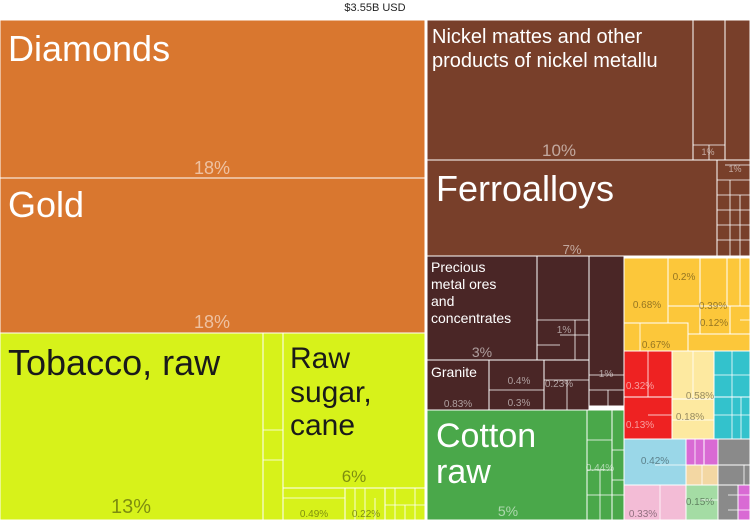 Image resolution: width=750 pixels, height=520 pixels. Describe the element at coordinates (647, 305) in the screenshot. I see `pct-small-068: 0.68%` at that location.